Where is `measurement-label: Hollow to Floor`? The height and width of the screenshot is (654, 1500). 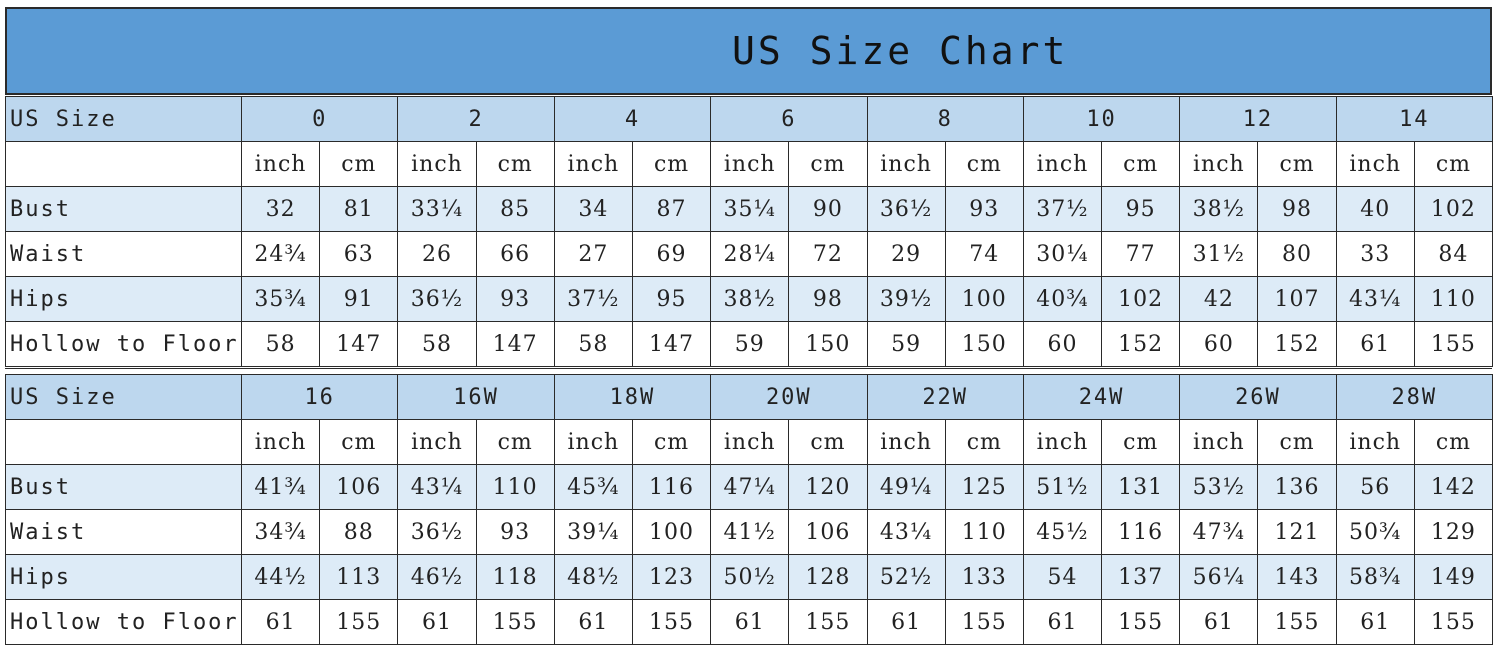
measurement-label: Hollow to Floor is located at coordinates (123, 344).